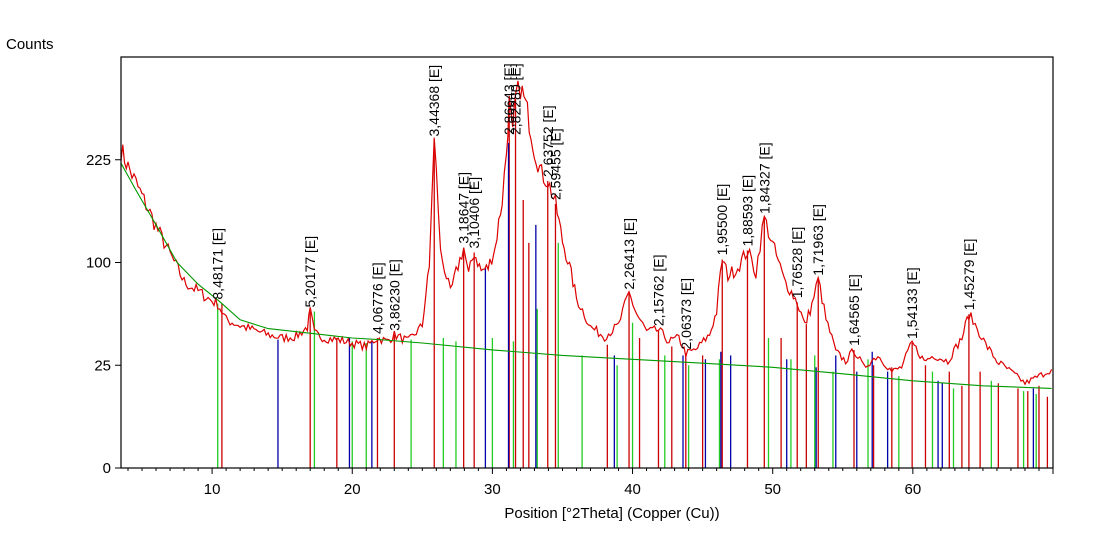  What do you see at coordinates (516, 99) in the screenshot?
I see `peak-label: 2,82280 [E]` at bounding box center [516, 99].